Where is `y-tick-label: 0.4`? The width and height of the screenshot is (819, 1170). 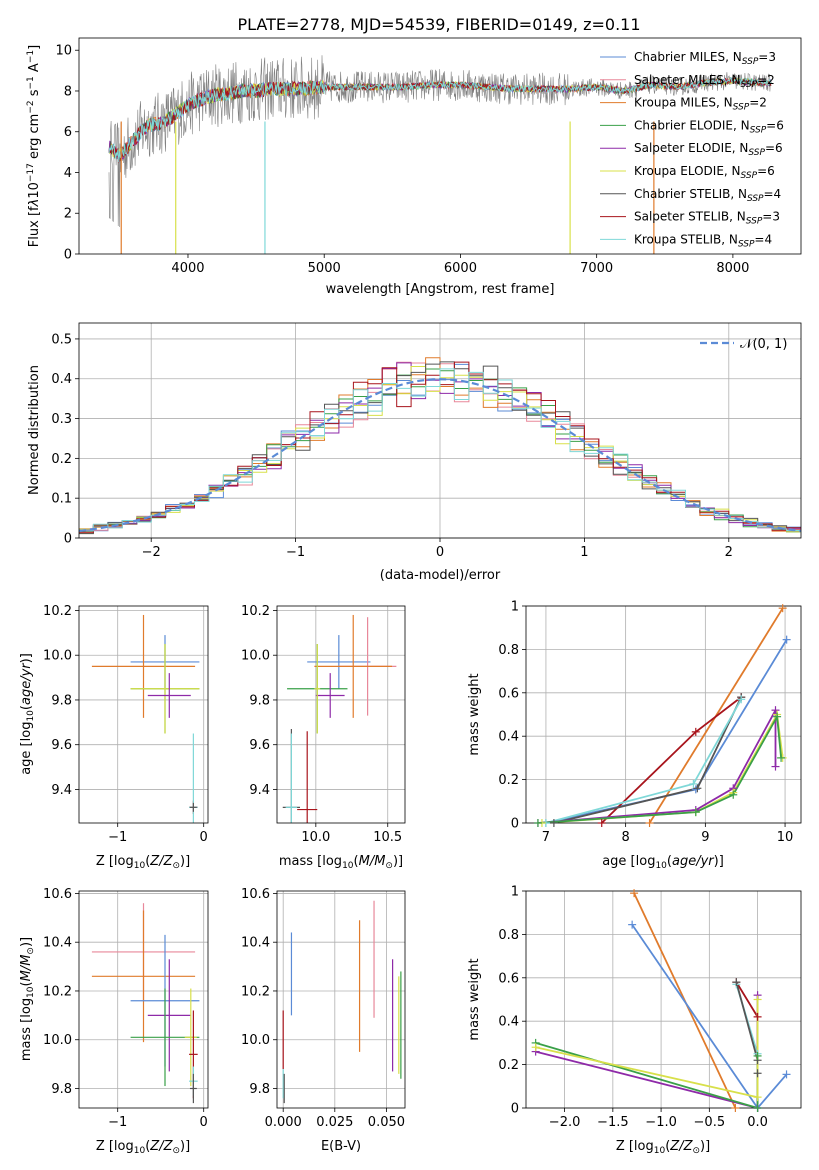
y-tick-label: 0.4 is located at coordinates (61, 379).